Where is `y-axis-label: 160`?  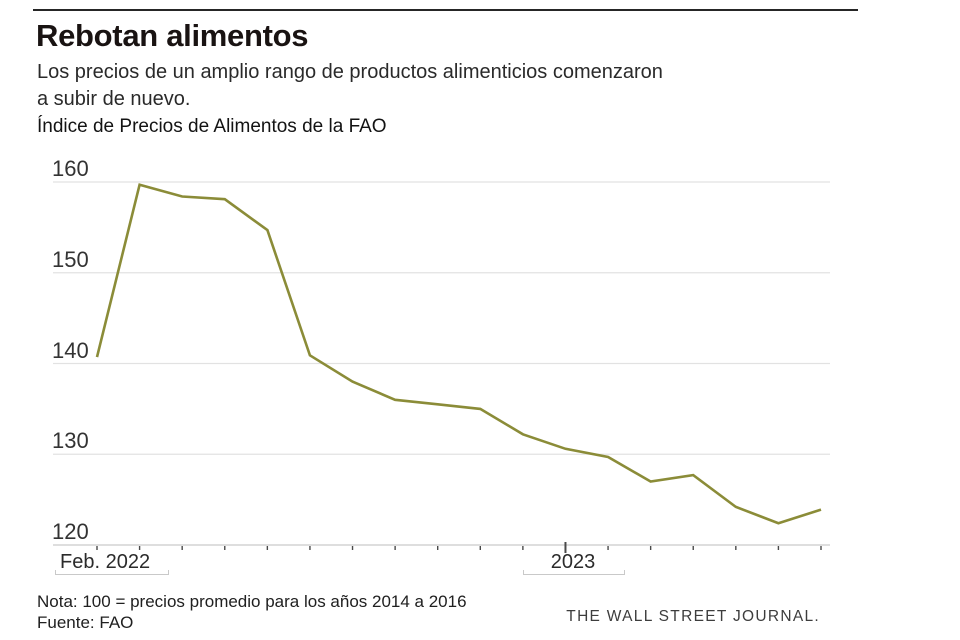
y-axis-label: 160 is located at coordinates (70, 168).